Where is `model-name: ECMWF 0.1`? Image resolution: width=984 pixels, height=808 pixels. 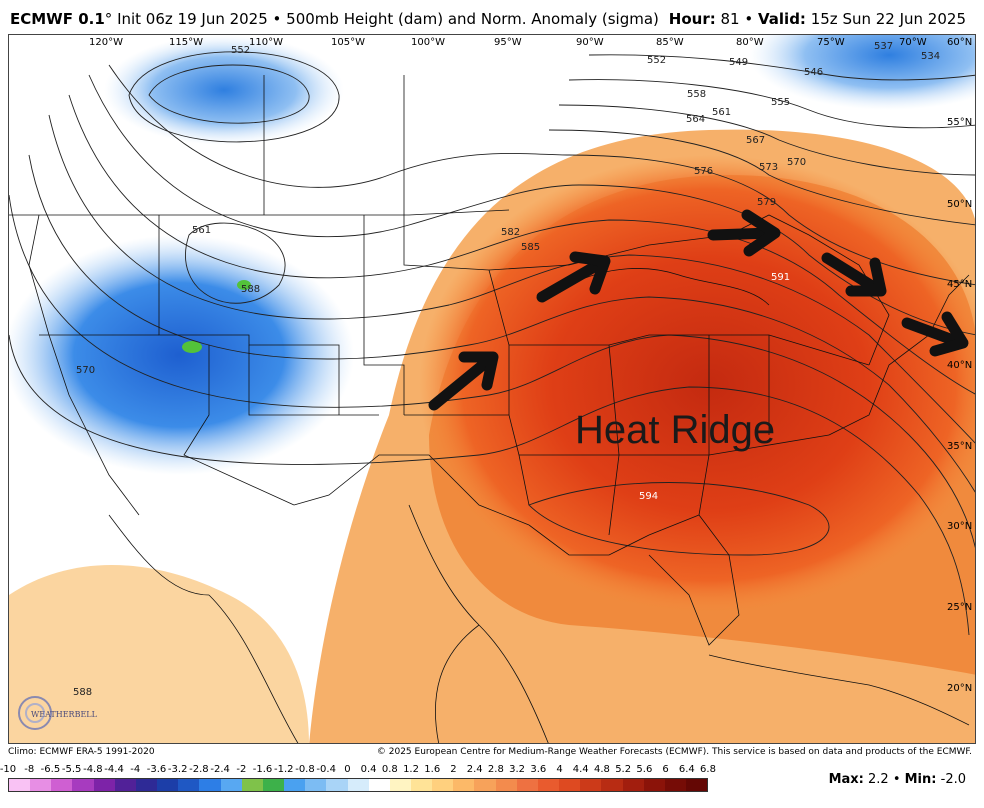 model-name: ECMWF 0.1 is located at coordinates (57, 19).